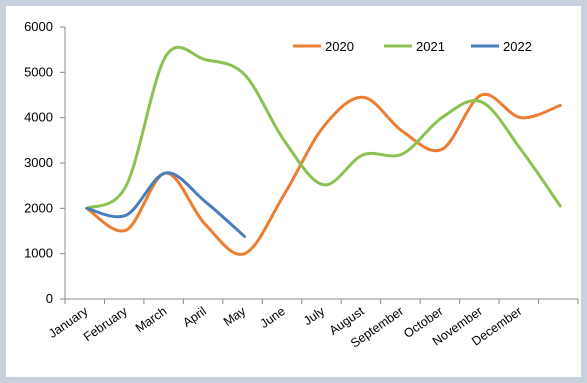 Image resolution: width=587 pixels, height=383 pixels. What do you see at coordinates (151, 319) in the screenshot?
I see `x-tick-label: March` at bounding box center [151, 319].